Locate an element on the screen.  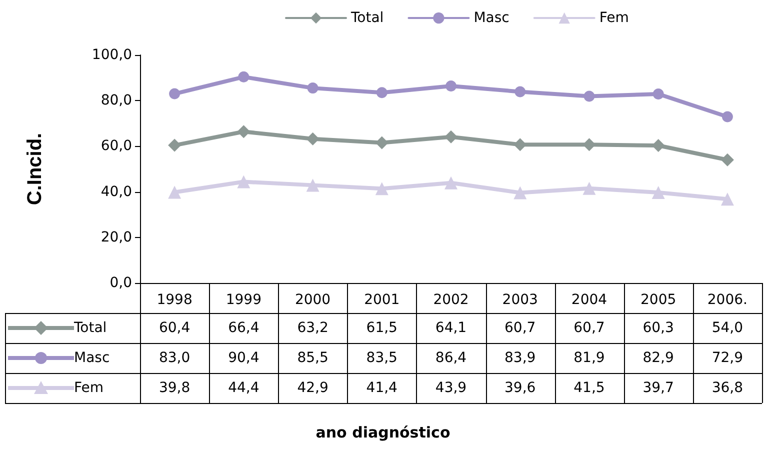
data-label: 43,9 is located at coordinates (451, 388).